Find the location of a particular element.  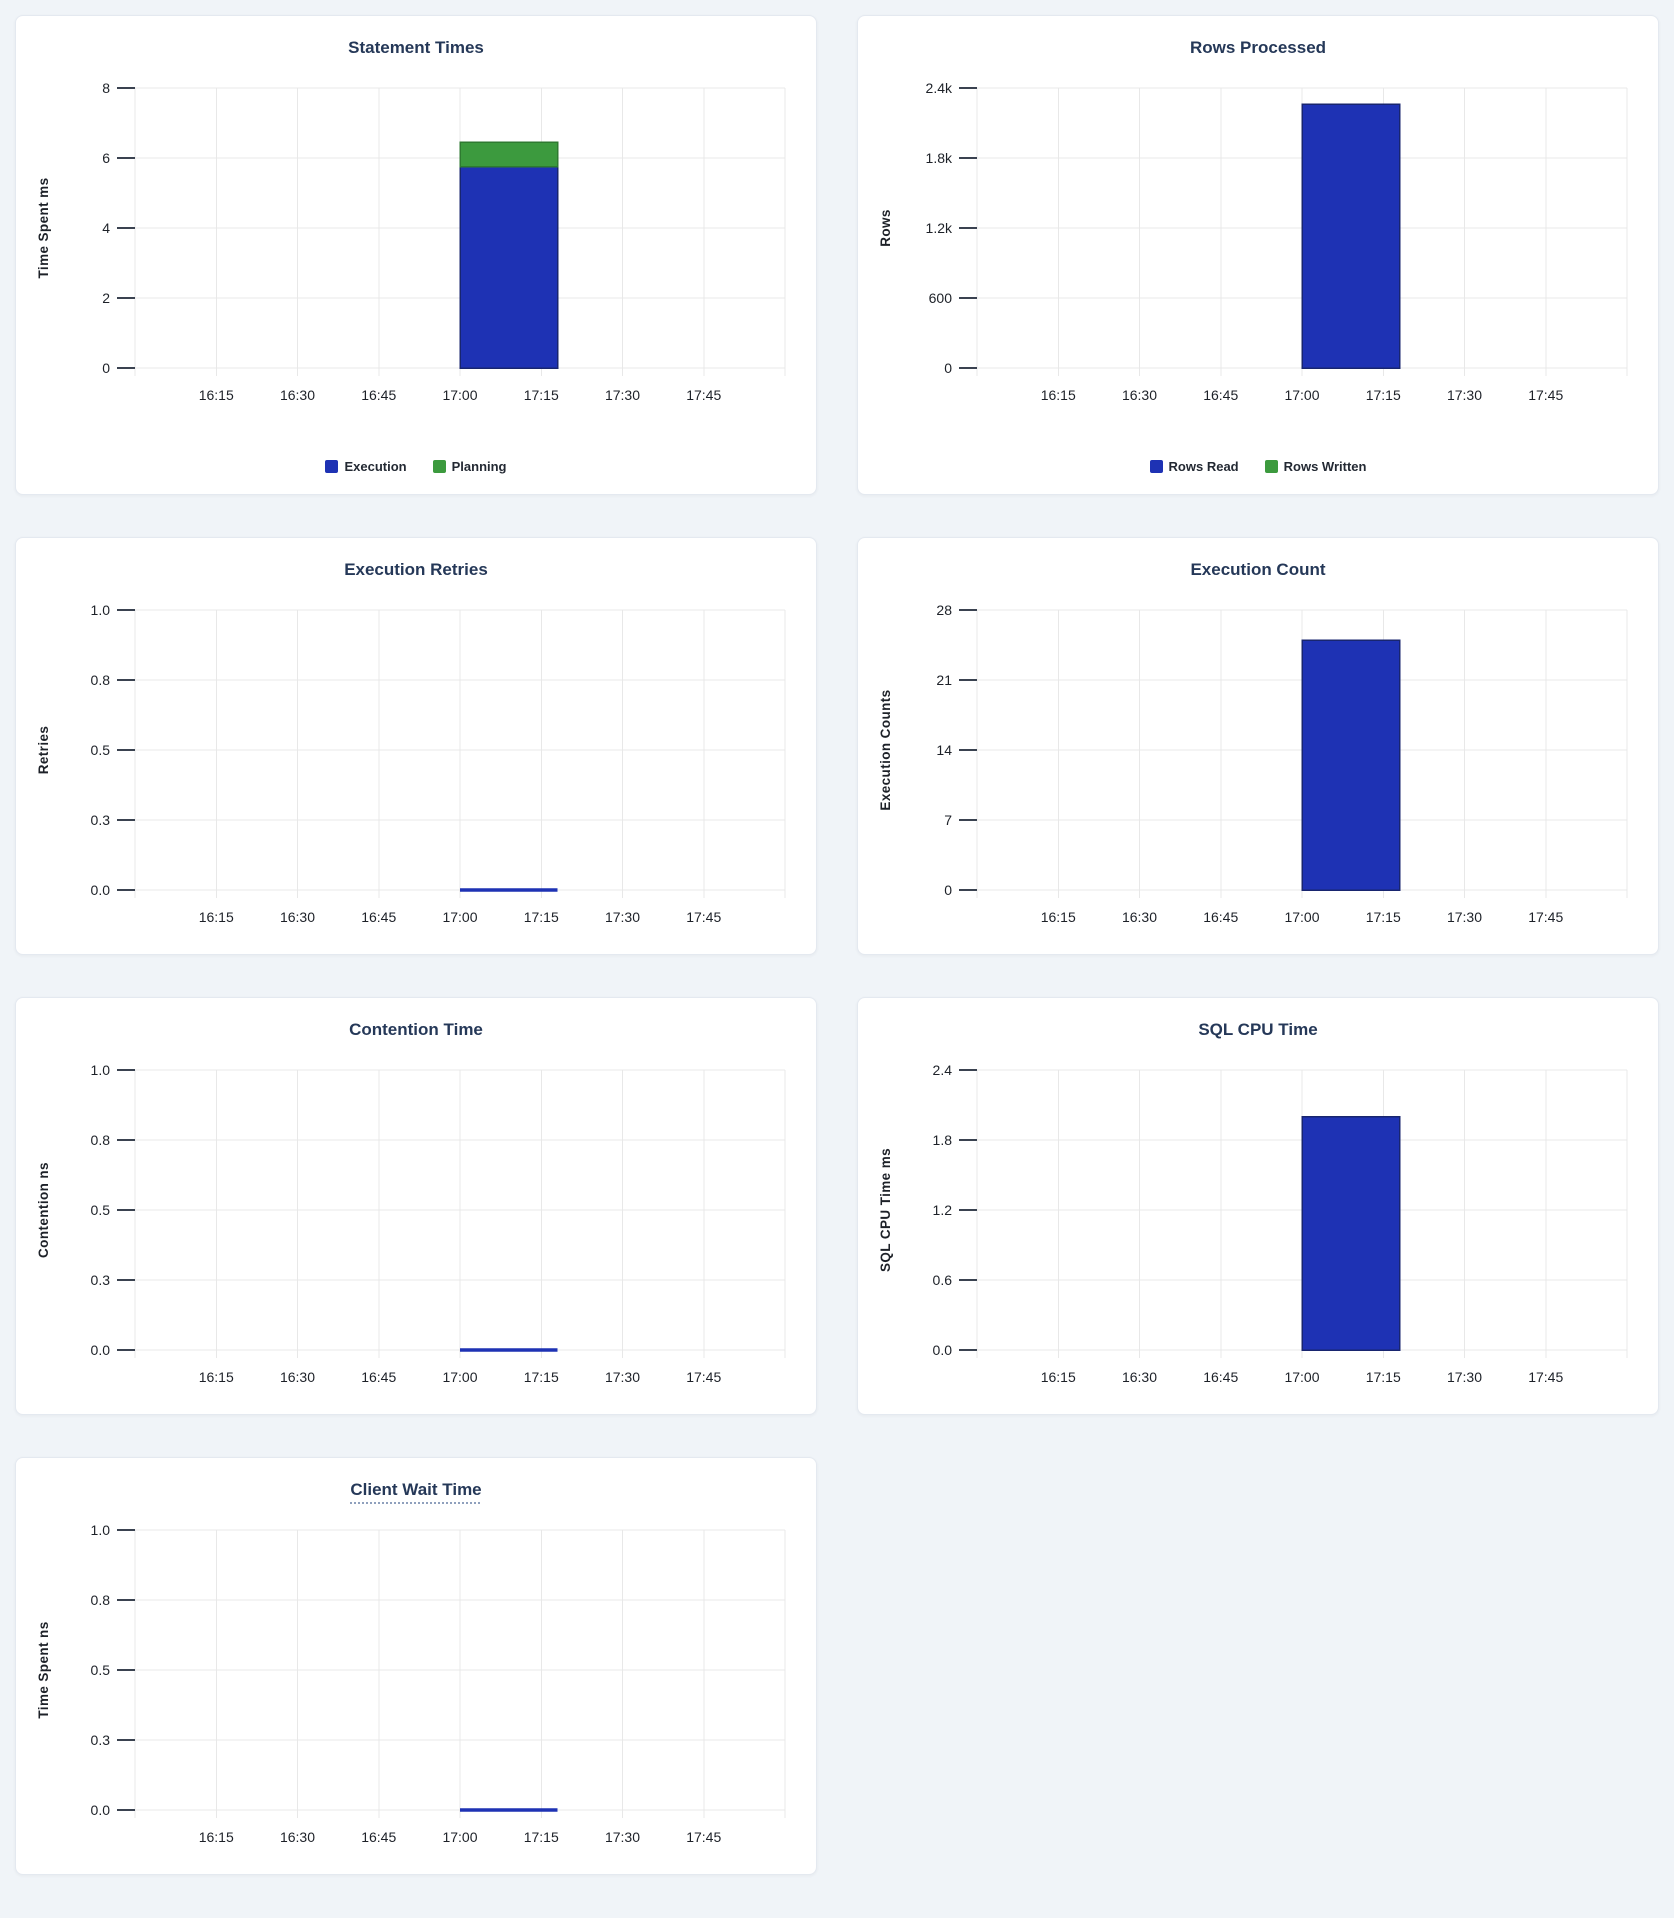

y-tick-label: 600 is located at coordinates (941, 298).